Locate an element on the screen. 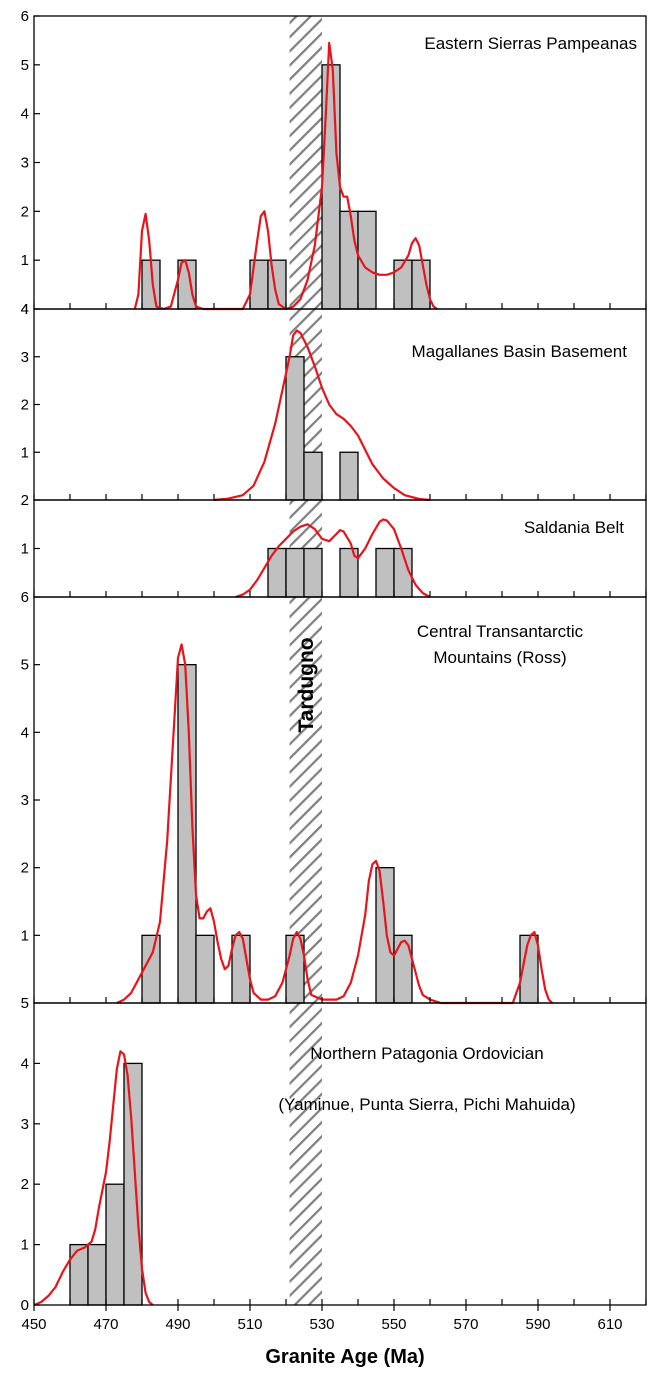 This screenshot has width=655, height=1373. y-tick-label: 0 is located at coordinates (25, 1305).